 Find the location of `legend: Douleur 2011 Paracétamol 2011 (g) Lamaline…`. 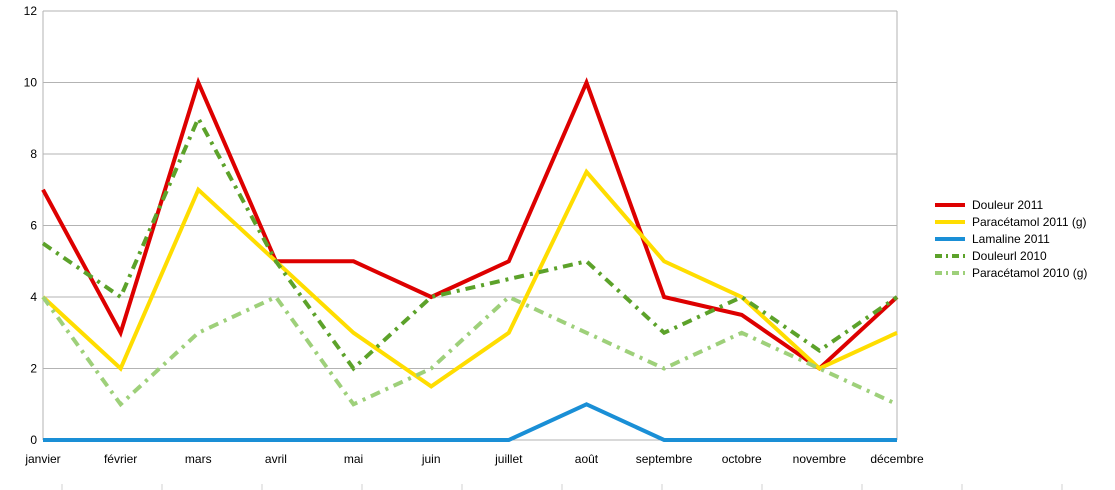

legend: Douleur 2011 Paracétamol 2011 (g) Lamaline… is located at coordinates (1011, 239).